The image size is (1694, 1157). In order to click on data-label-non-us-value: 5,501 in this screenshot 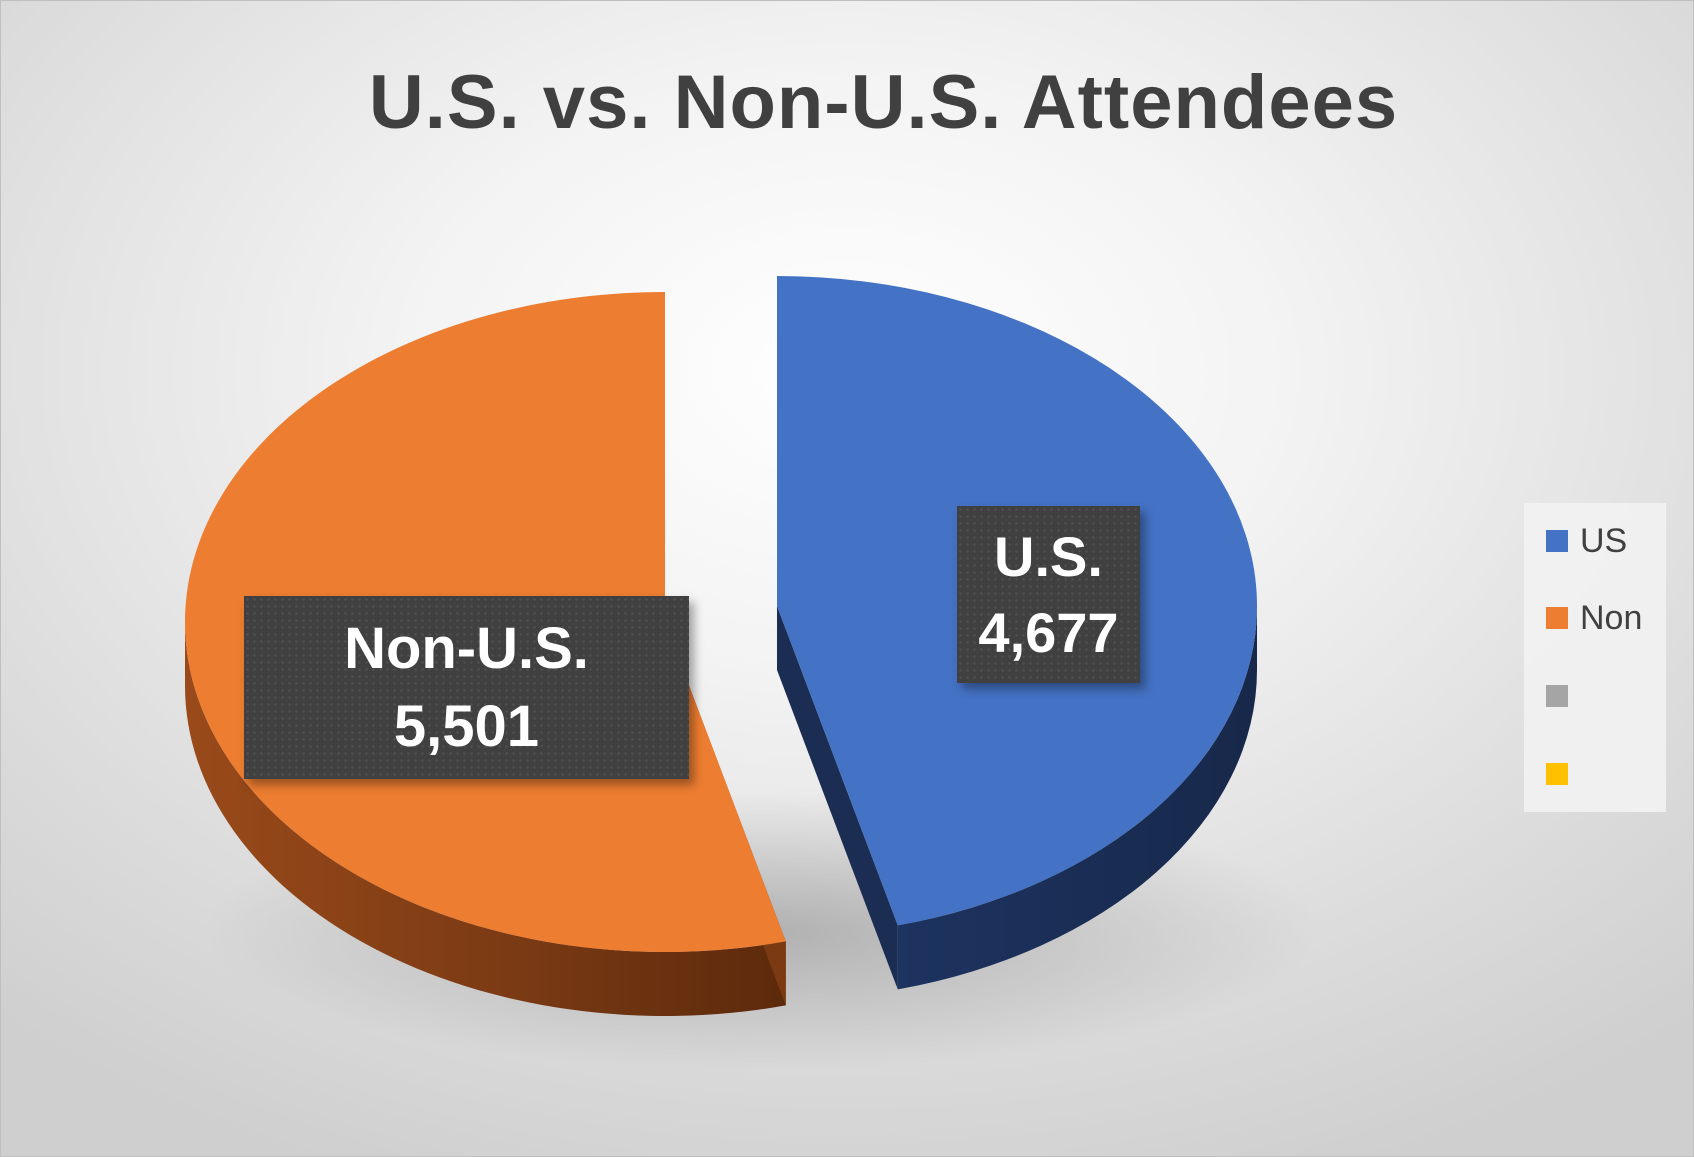, I will do `click(466, 726)`.